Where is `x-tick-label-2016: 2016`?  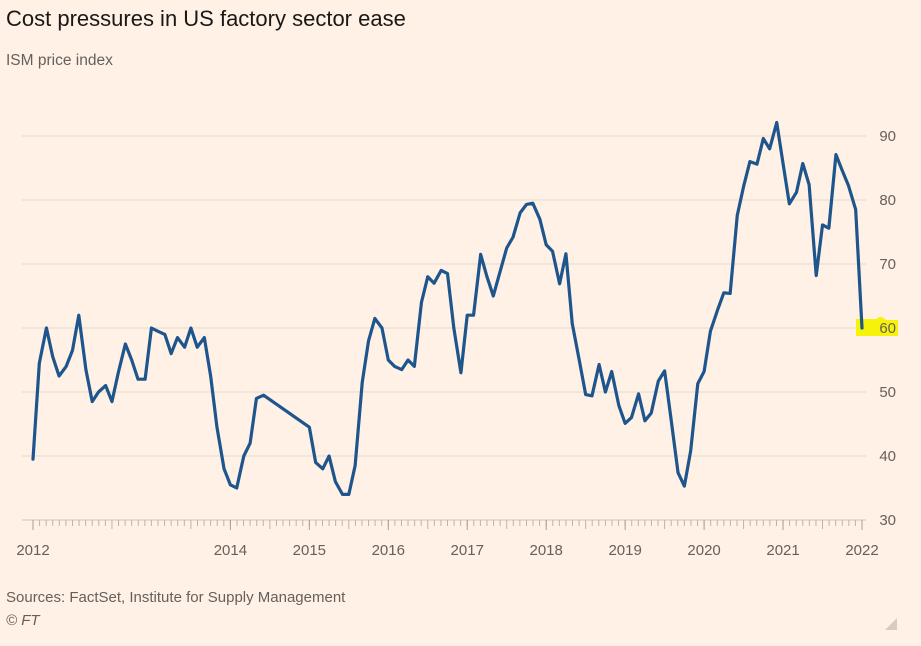
x-tick-label-2016: 2016 is located at coordinates (388, 550).